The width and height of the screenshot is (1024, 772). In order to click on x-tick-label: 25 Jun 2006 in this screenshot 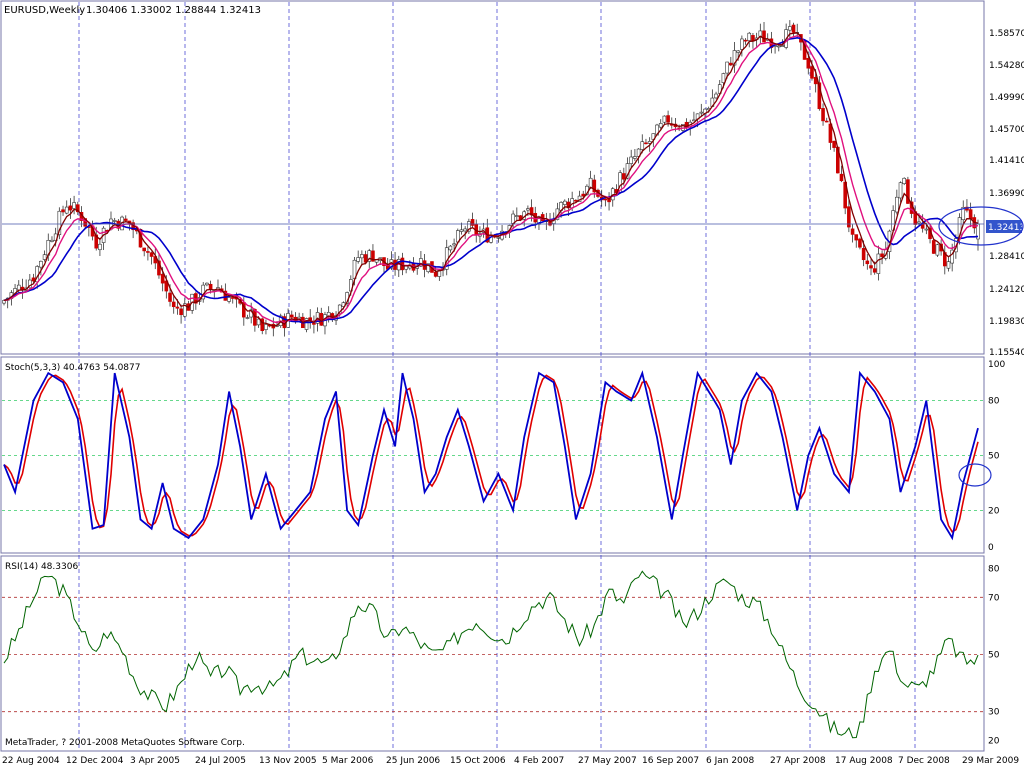, I will do `click(413, 761)`.